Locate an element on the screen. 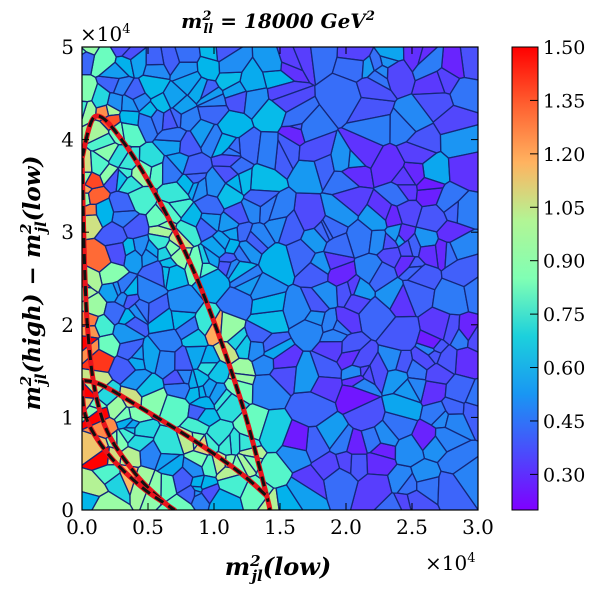  y-tick-label: 3 is located at coordinates (67, 232).